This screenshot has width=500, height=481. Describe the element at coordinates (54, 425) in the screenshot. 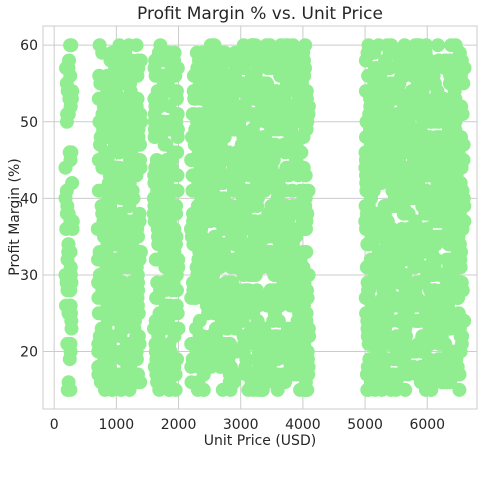

I see `x-tick-label: 0` at that location.